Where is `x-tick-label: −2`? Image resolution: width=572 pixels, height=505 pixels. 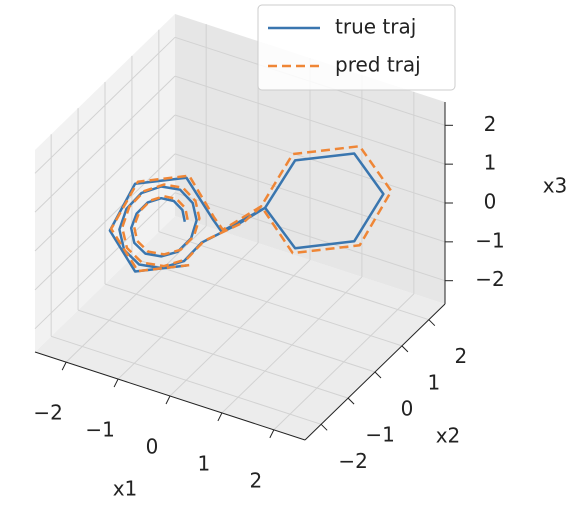 x-tick-label: −2 is located at coordinates (47, 413).